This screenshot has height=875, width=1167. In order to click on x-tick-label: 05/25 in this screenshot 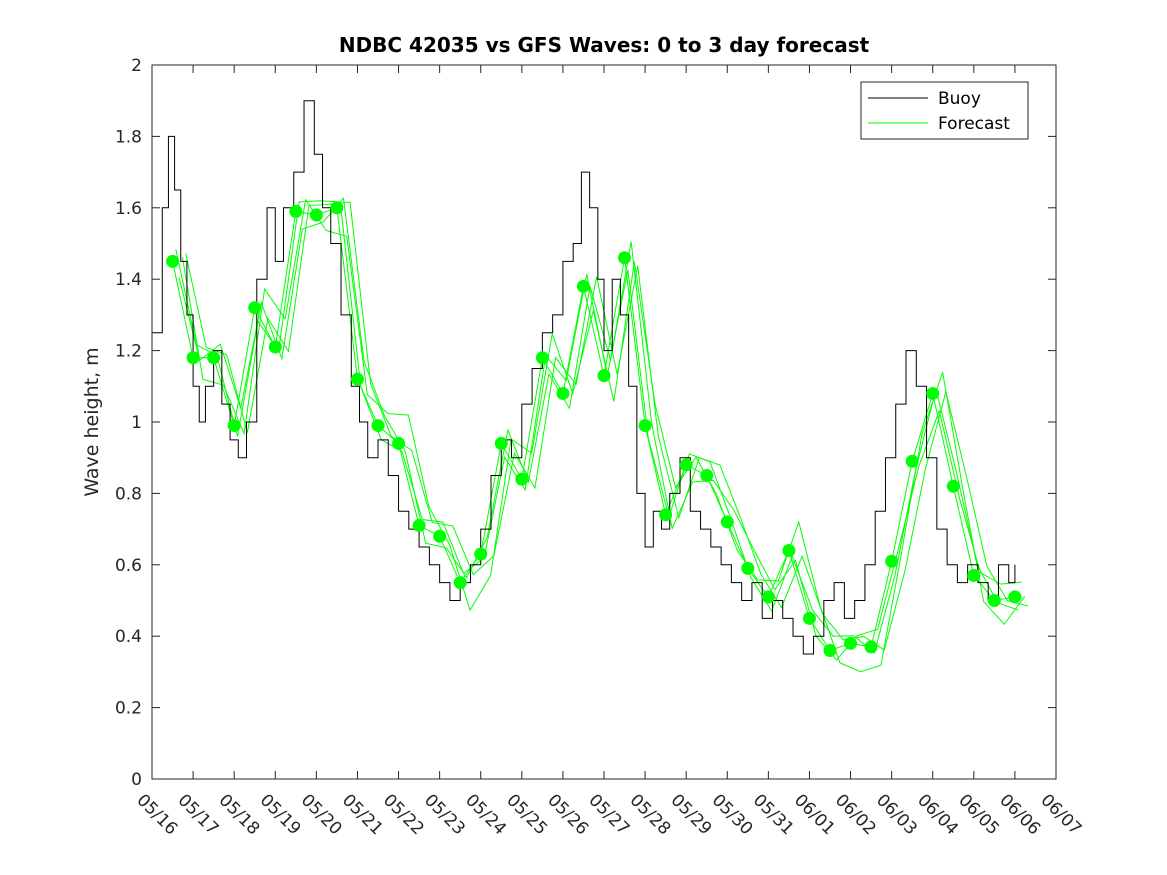, I will do `click(526, 814)`.